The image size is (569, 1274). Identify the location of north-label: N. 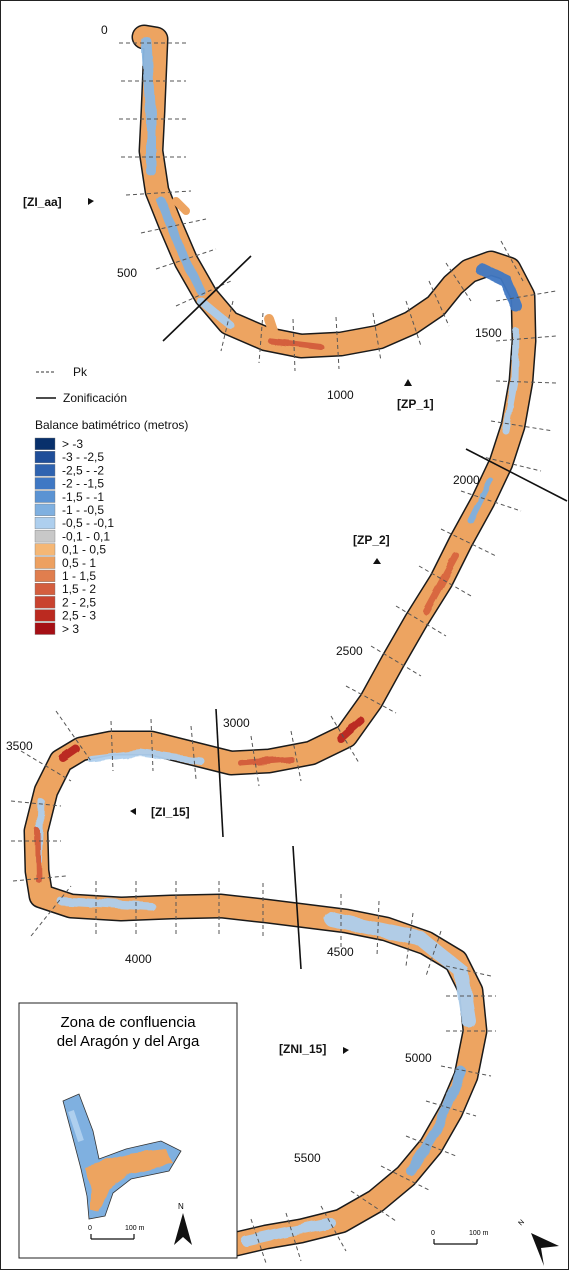
(521, 1223).